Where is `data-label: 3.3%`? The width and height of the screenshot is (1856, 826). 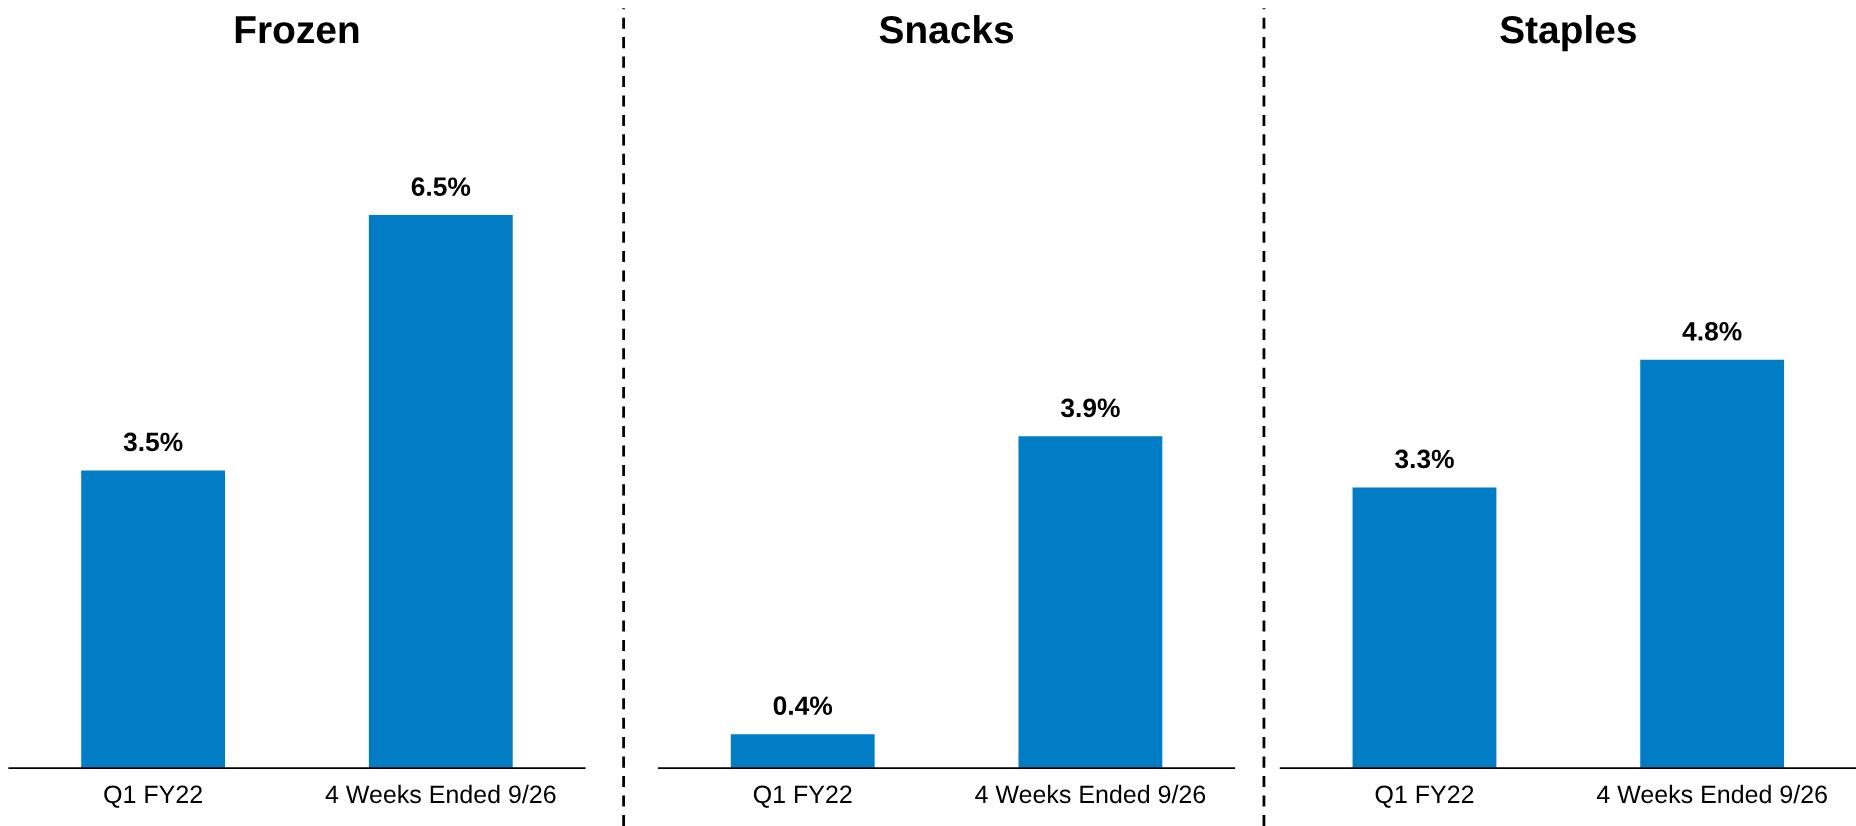
data-label: 3.3% is located at coordinates (1424, 459).